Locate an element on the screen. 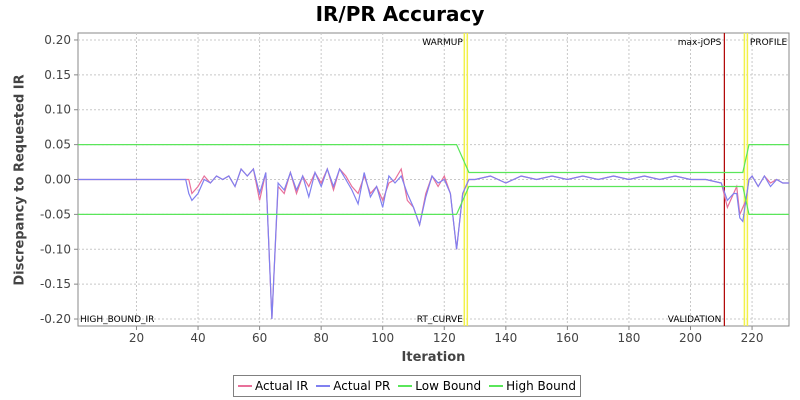  y-tick-label: 0.05 is located at coordinates (57, 145).